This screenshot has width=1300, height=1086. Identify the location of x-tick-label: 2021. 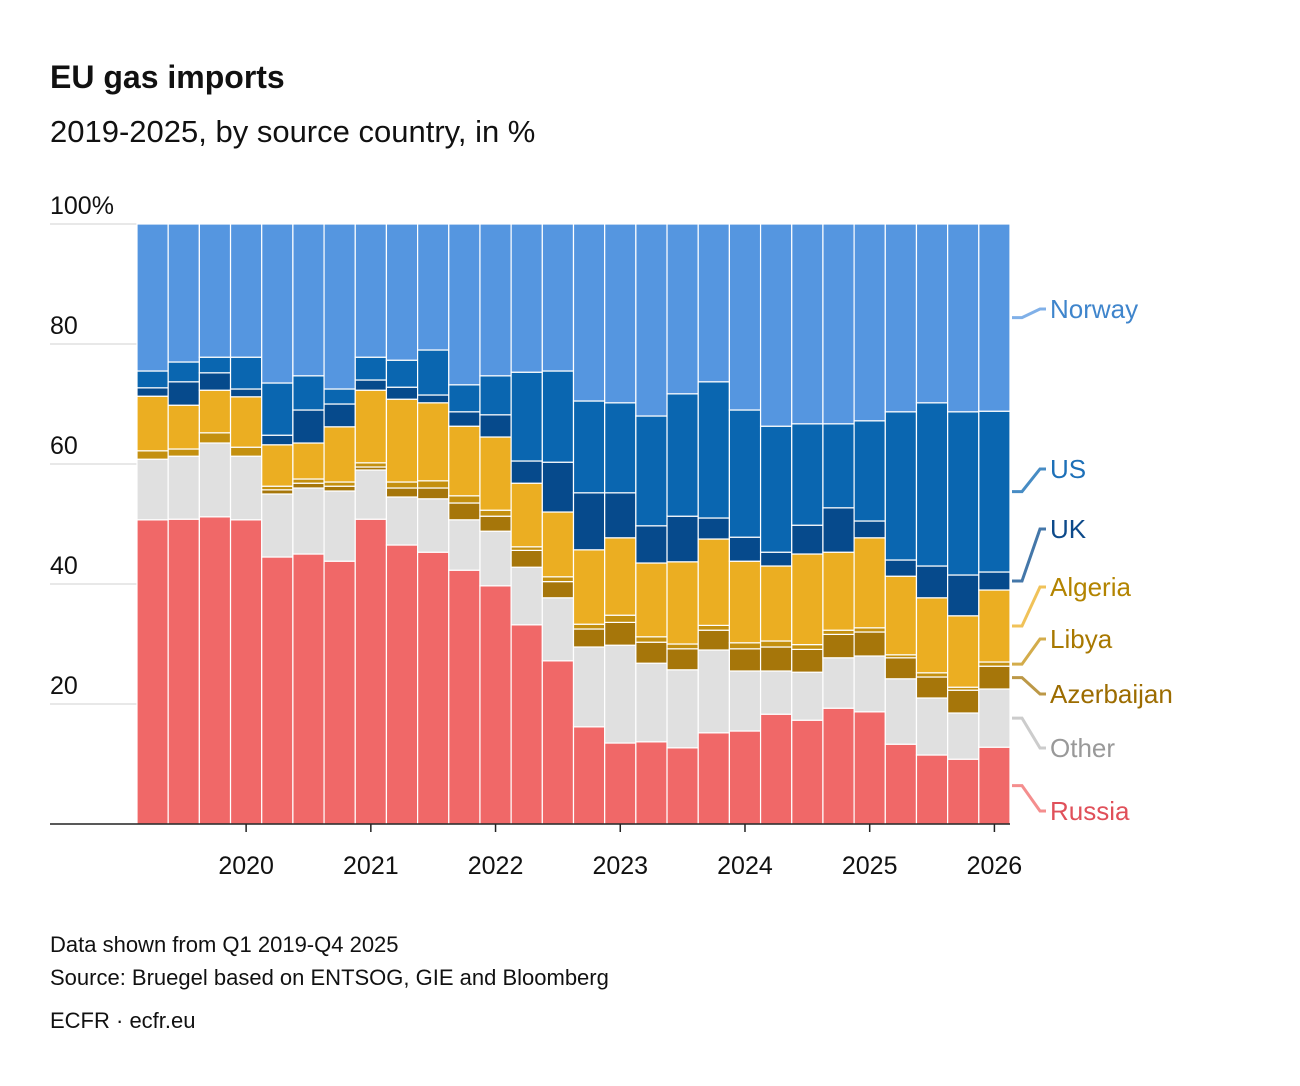
(371, 866).